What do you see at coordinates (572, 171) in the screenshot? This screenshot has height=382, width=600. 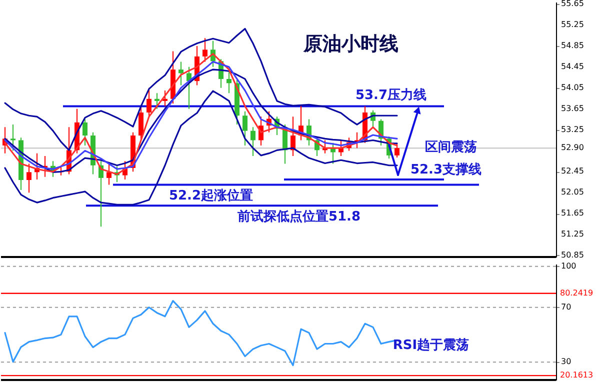 I see `y-tick-label: 52.45` at bounding box center [572, 171].